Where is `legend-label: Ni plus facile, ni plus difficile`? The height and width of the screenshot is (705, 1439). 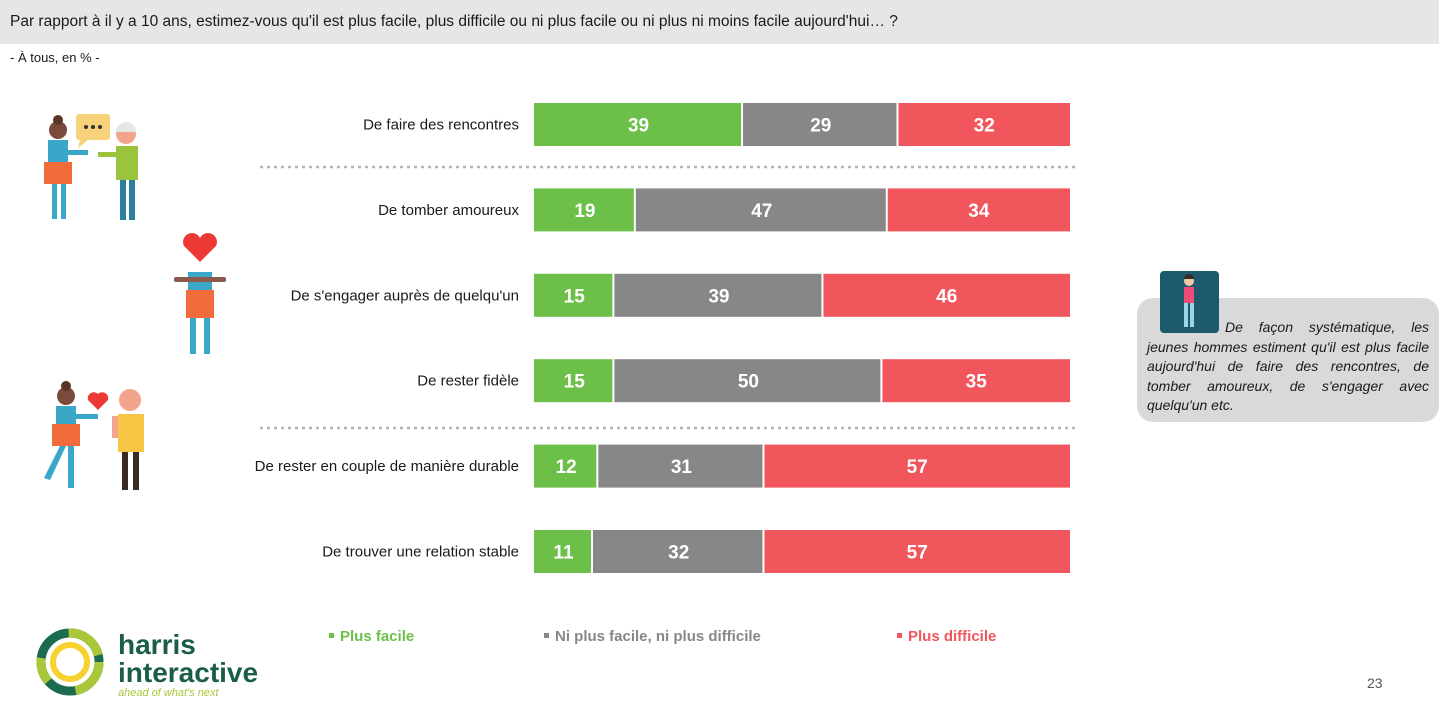
legend-label: Ni plus facile, ni plus difficile is located at coordinates (658, 636).